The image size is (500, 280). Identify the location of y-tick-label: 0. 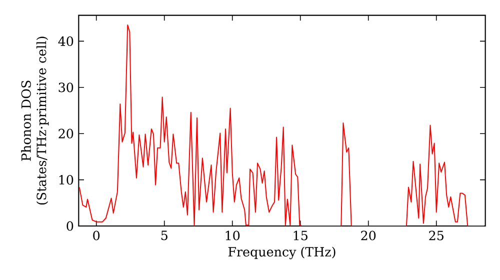
(70, 226).